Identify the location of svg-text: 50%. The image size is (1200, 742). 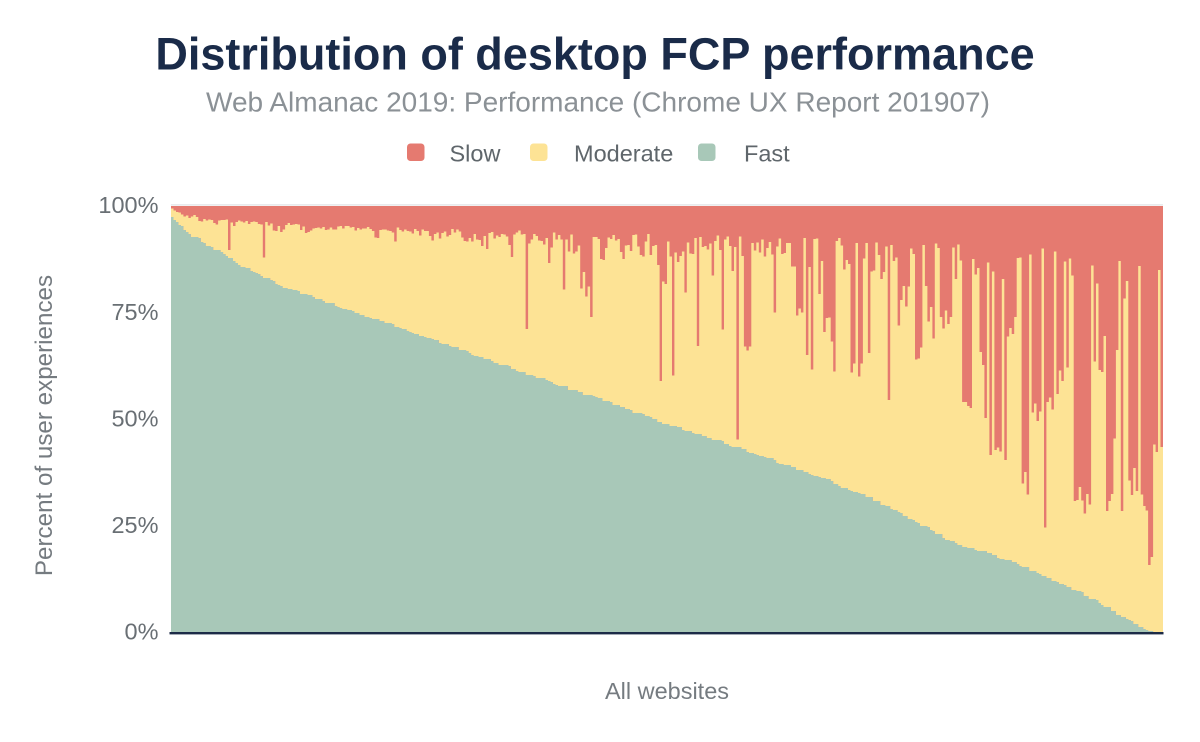
(134, 418).